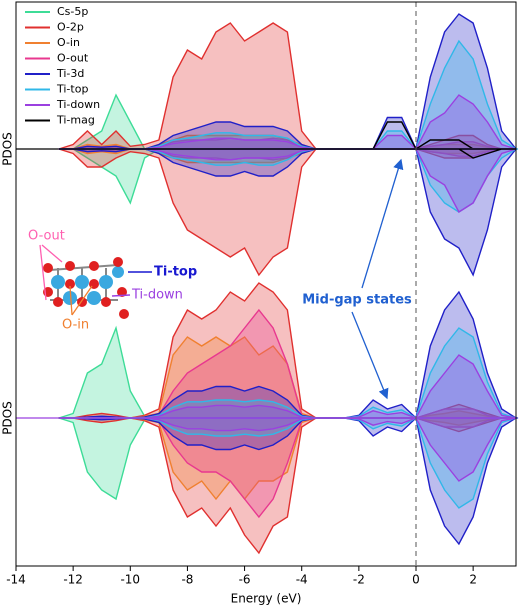  Describe the element at coordinates (72, 89) in the screenshot. I see `legend-label: Ti-top` at that location.